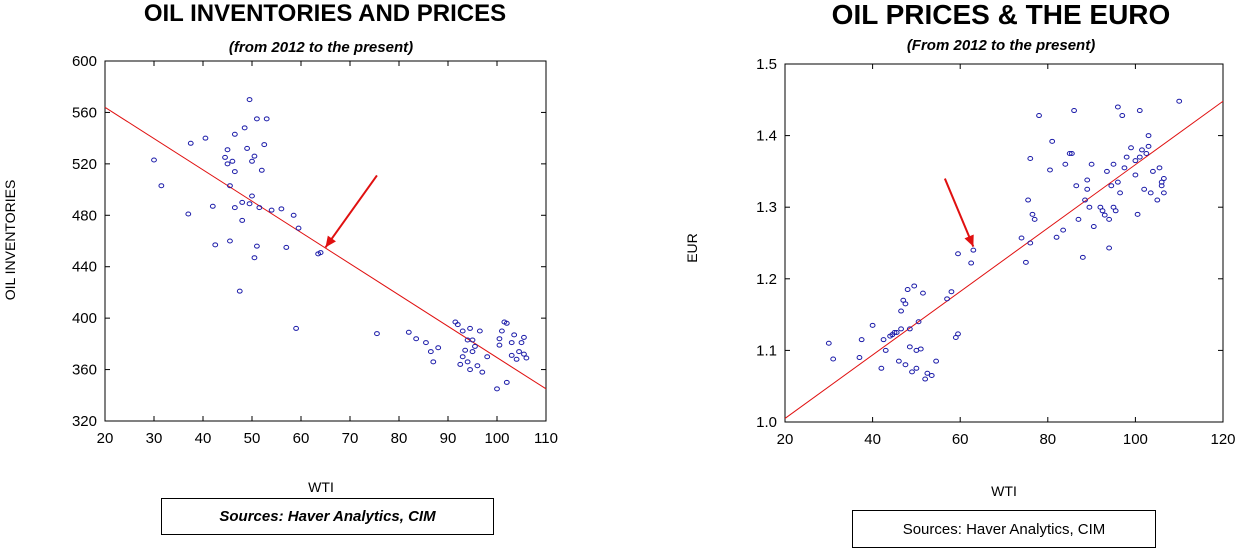  I want to click on chart2-y-tick-label: 1.1, so click(766, 350).